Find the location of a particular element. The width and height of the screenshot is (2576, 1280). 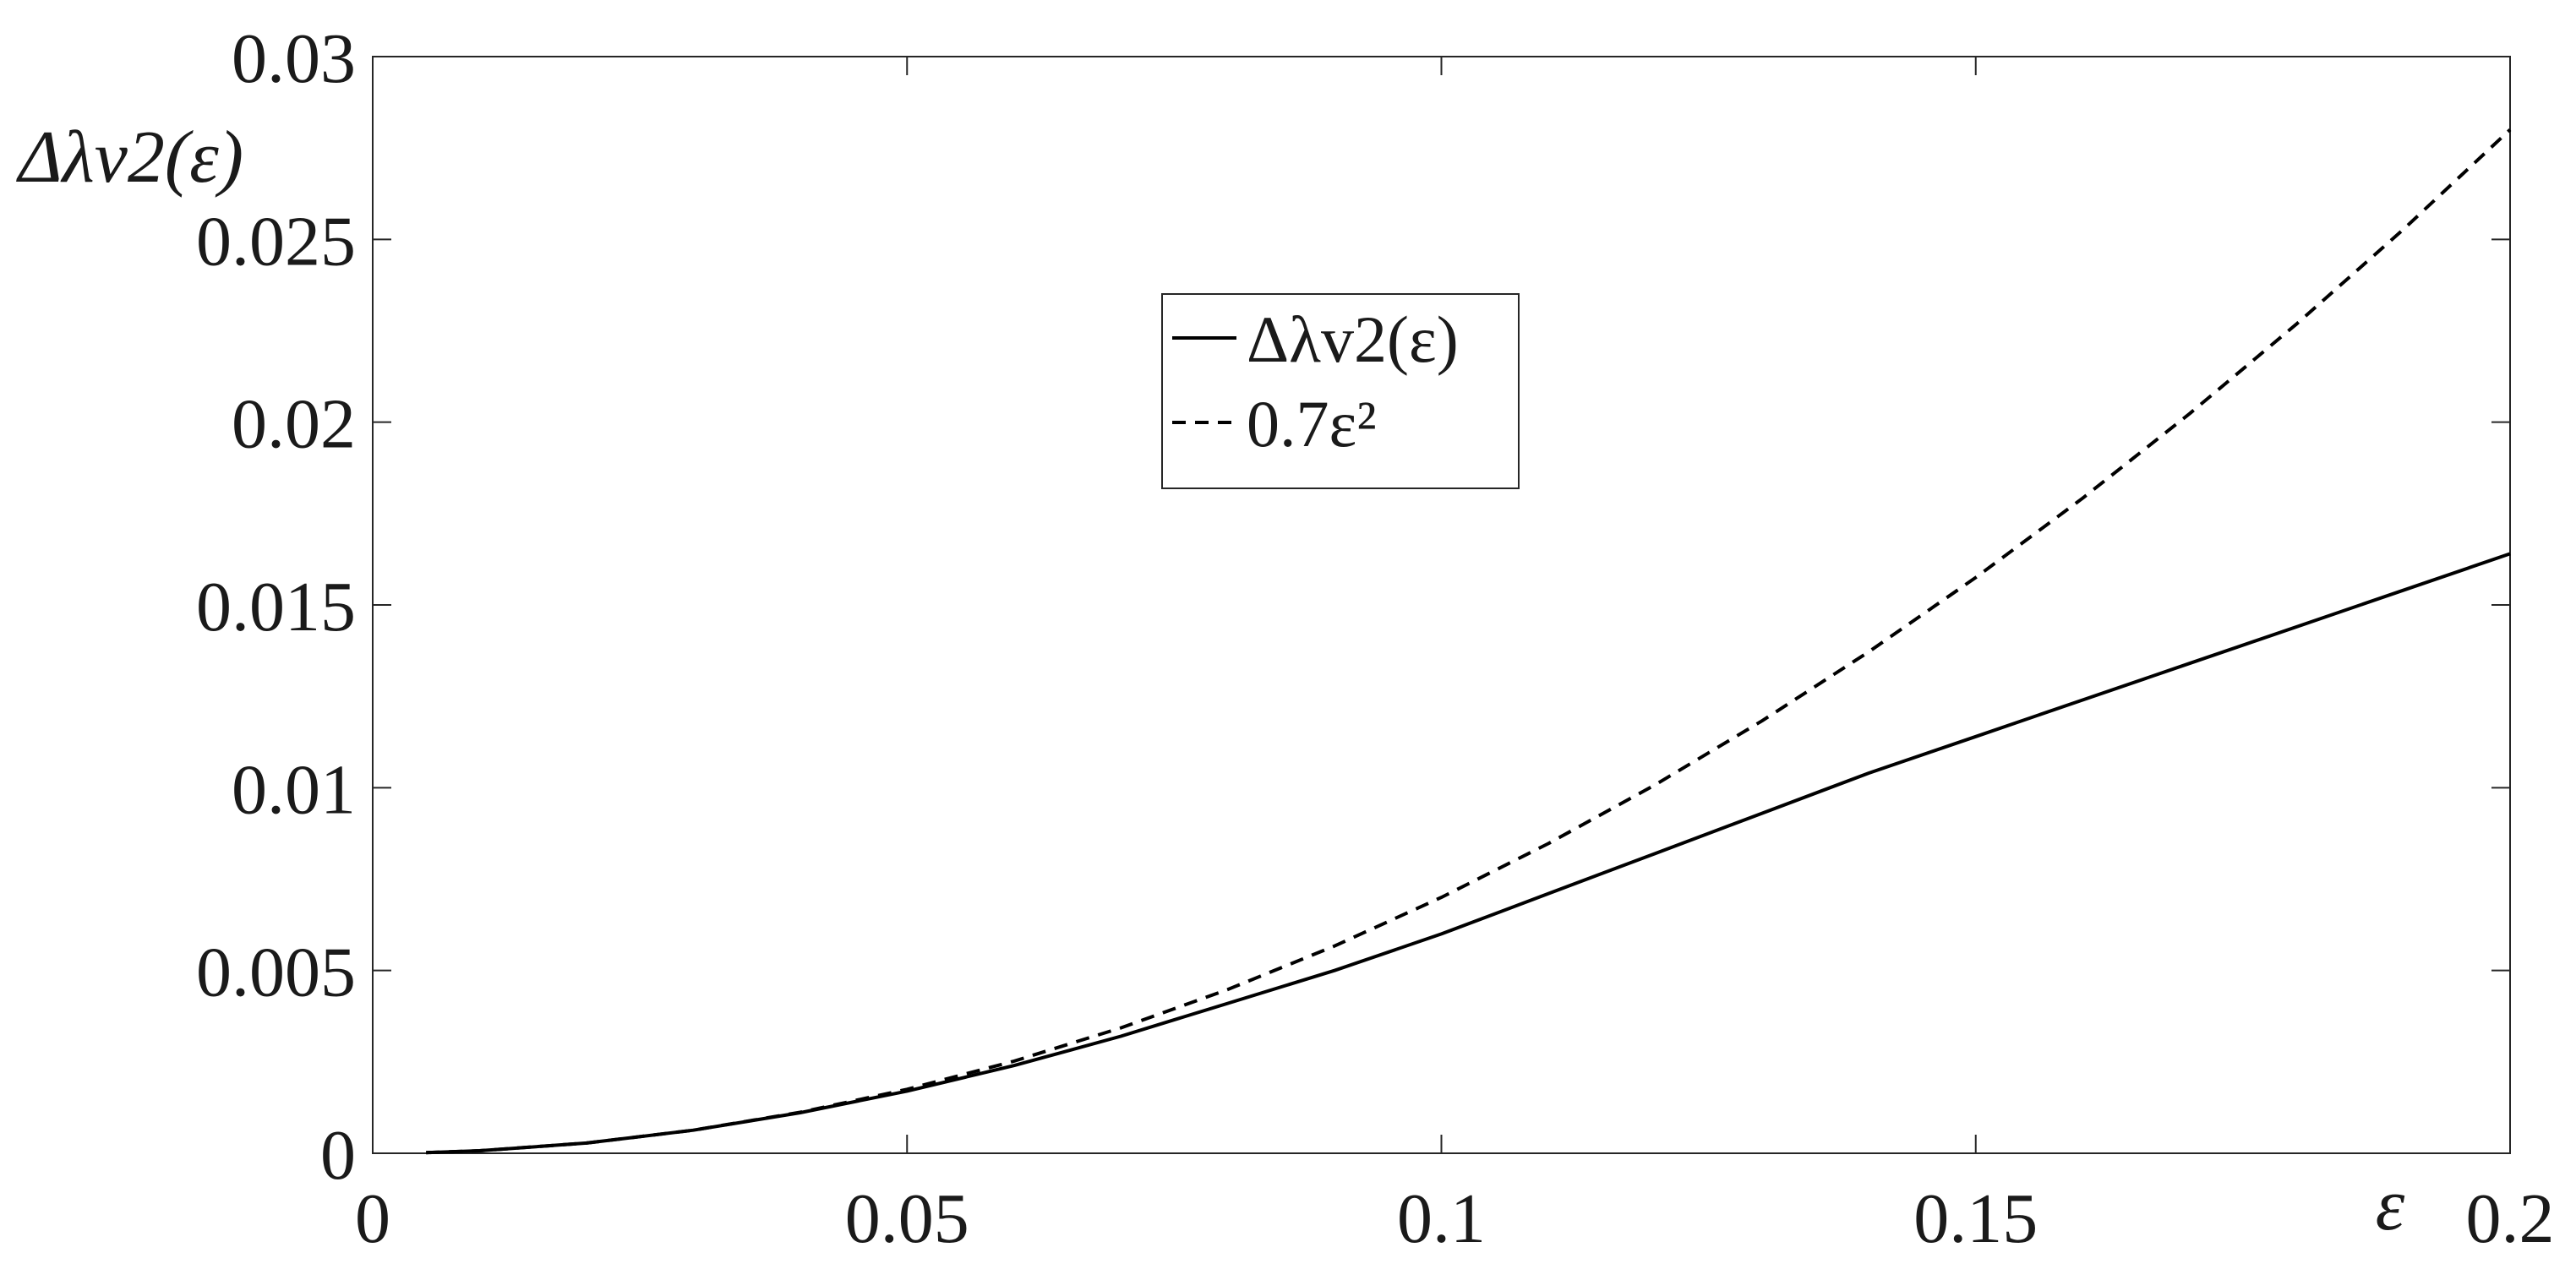

legend: Δλv2(ε) 0.7ε² is located at coordinates (1340, 391).